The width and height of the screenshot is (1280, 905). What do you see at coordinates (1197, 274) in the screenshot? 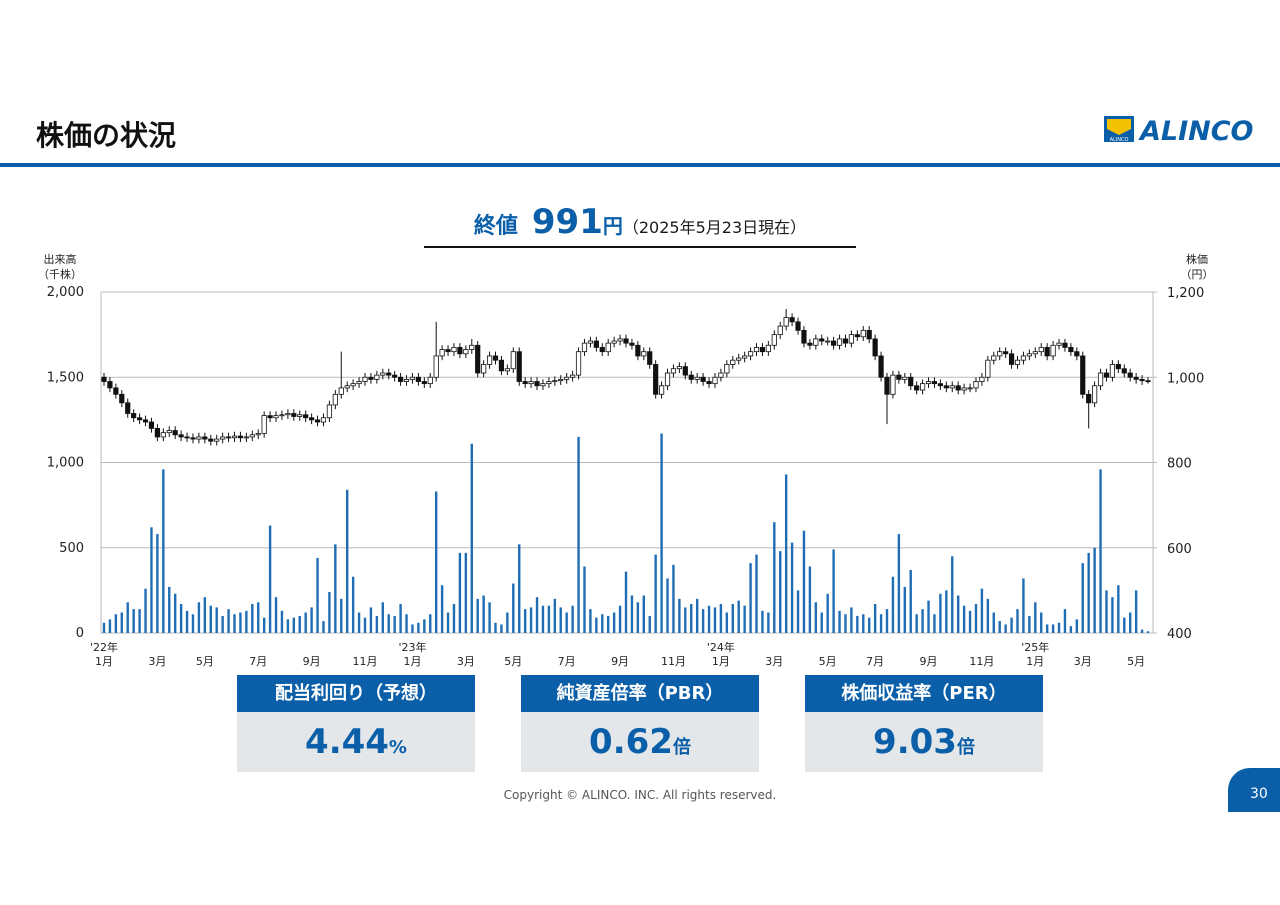
I see `y2-axis-label: （円）` at bounding box center [1197, 274].